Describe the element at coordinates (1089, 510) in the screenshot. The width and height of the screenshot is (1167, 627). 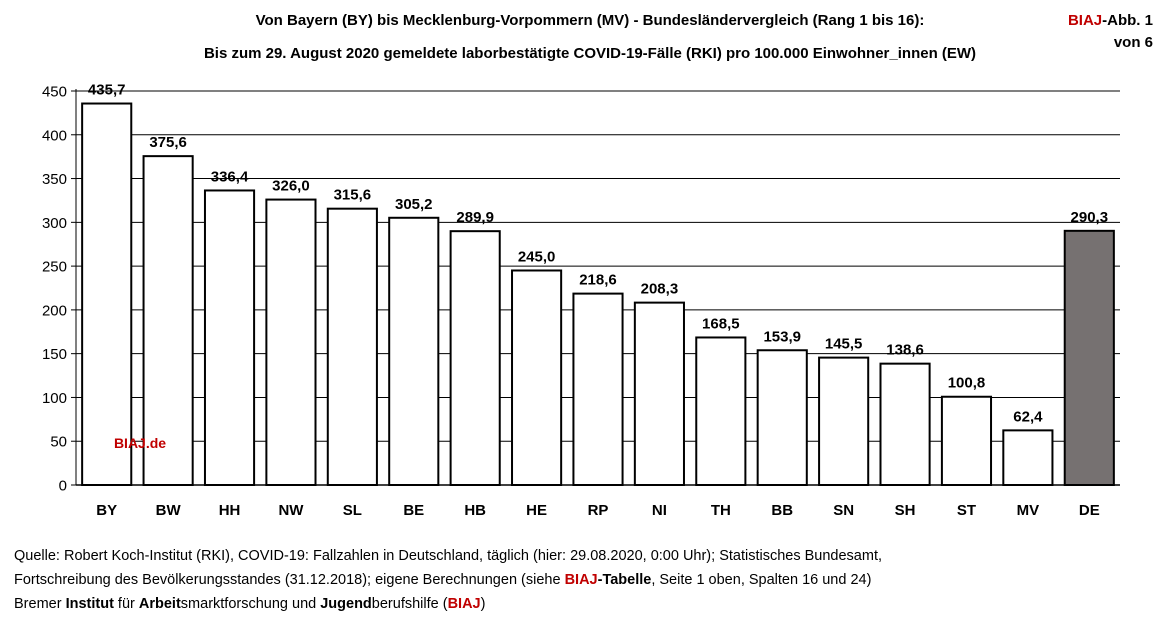
I see `x-tick-label-de: DE` at that location.